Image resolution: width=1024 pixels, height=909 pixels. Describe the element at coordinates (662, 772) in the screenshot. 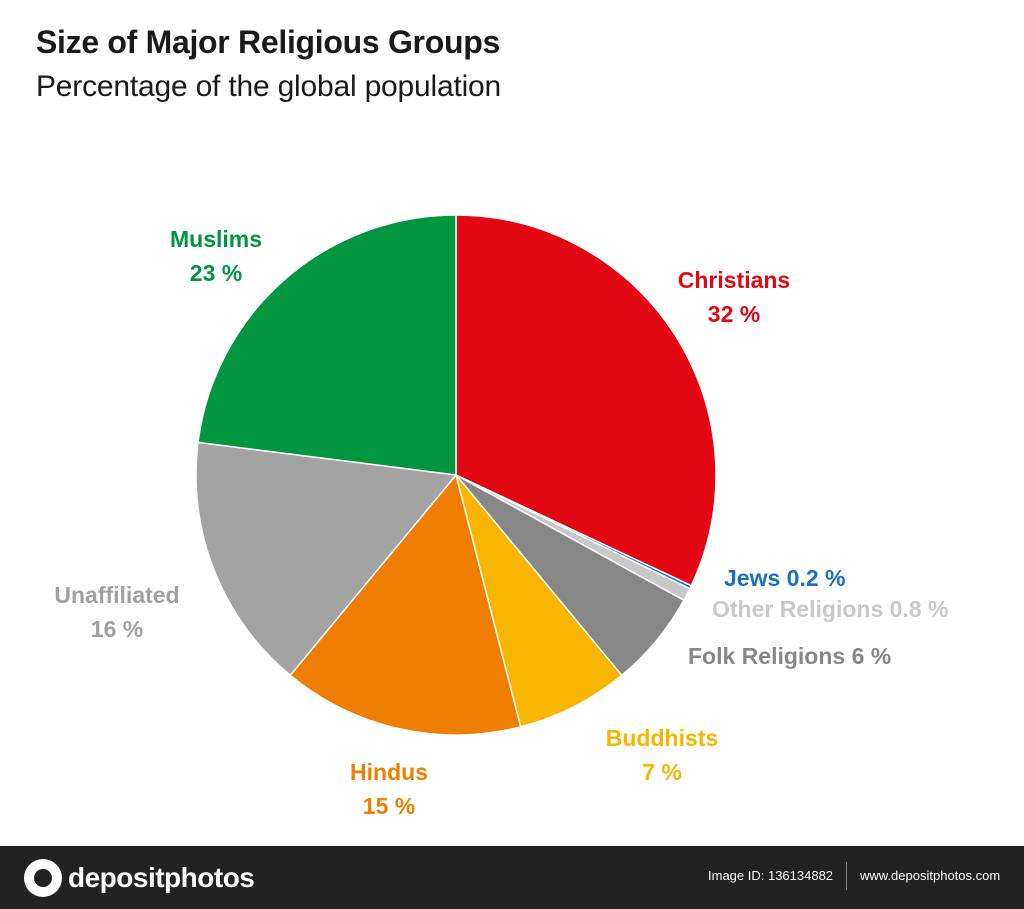

I see `slice-label-line: 7 %` at that location.